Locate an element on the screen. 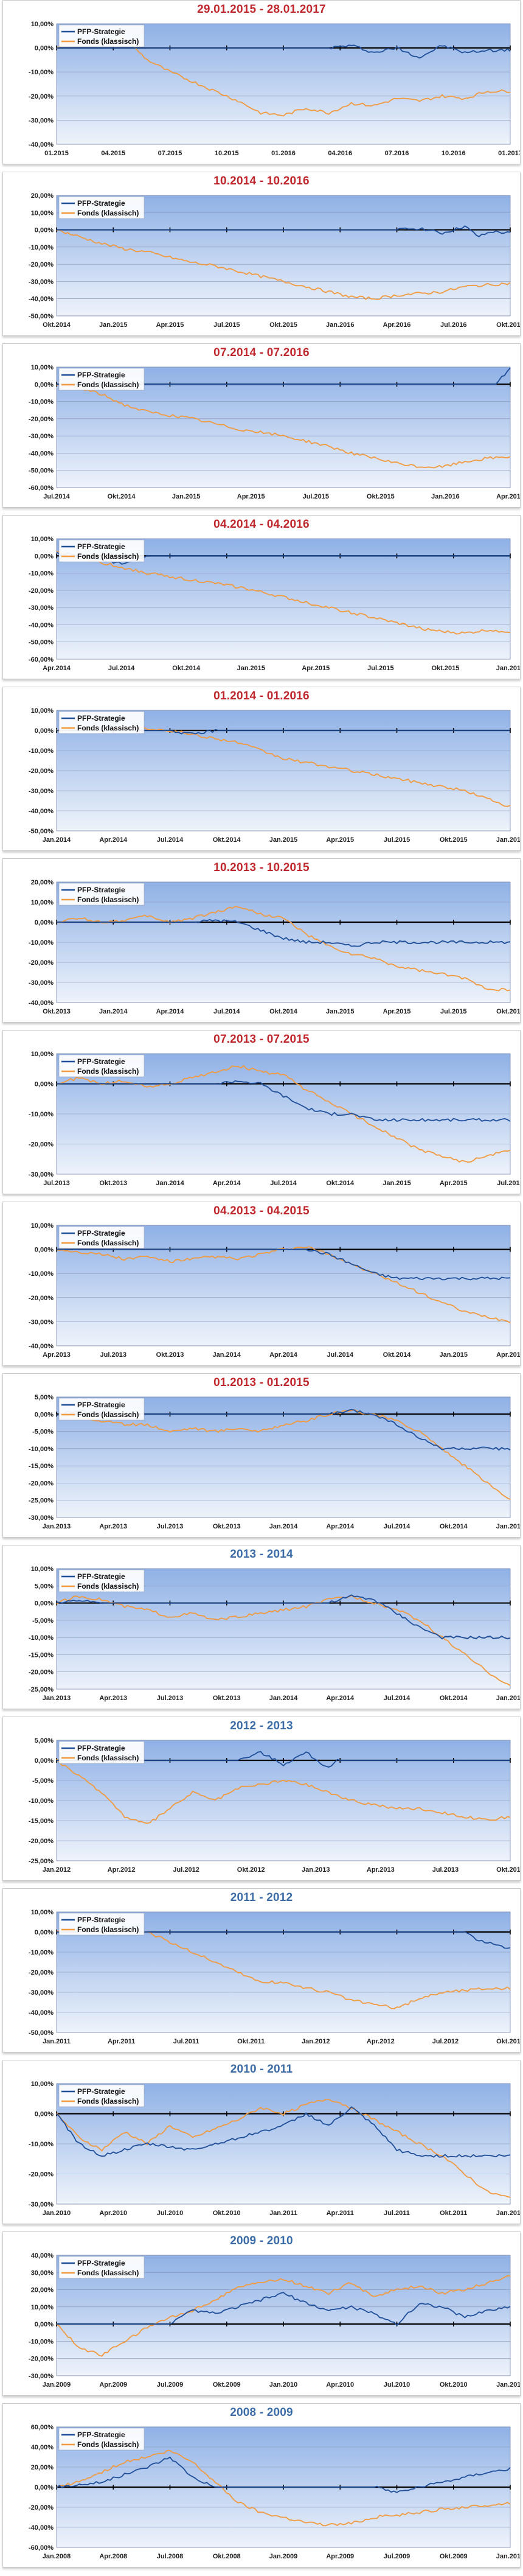  chart-title: 07.2014 - 07.2016 is located at coordinates (261, 353).